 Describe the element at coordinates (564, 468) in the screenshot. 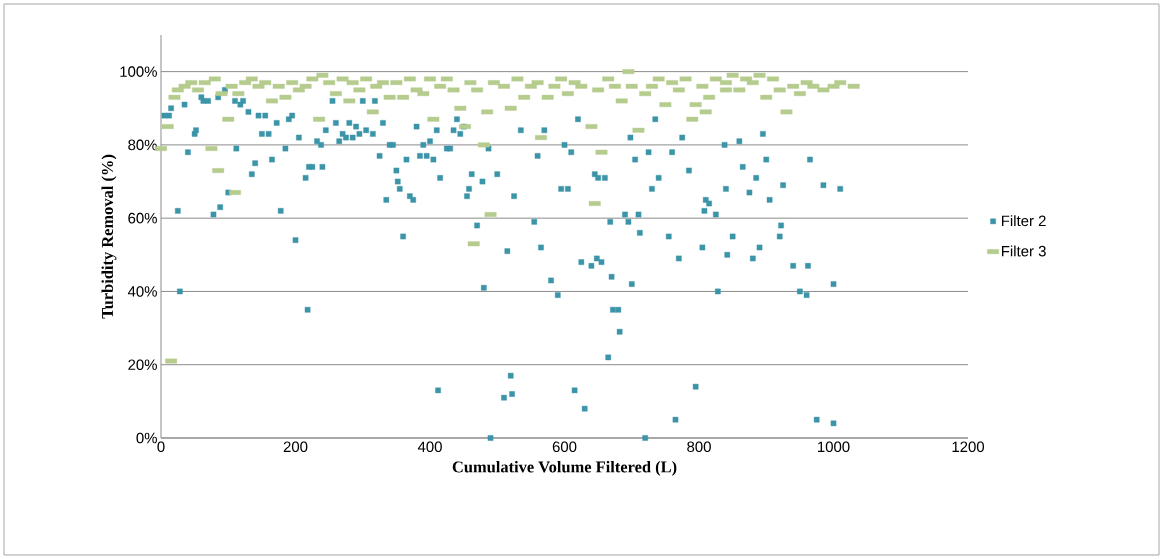

I see `x-axis-title: Cumulative Volume Filtered (L)` at that location.